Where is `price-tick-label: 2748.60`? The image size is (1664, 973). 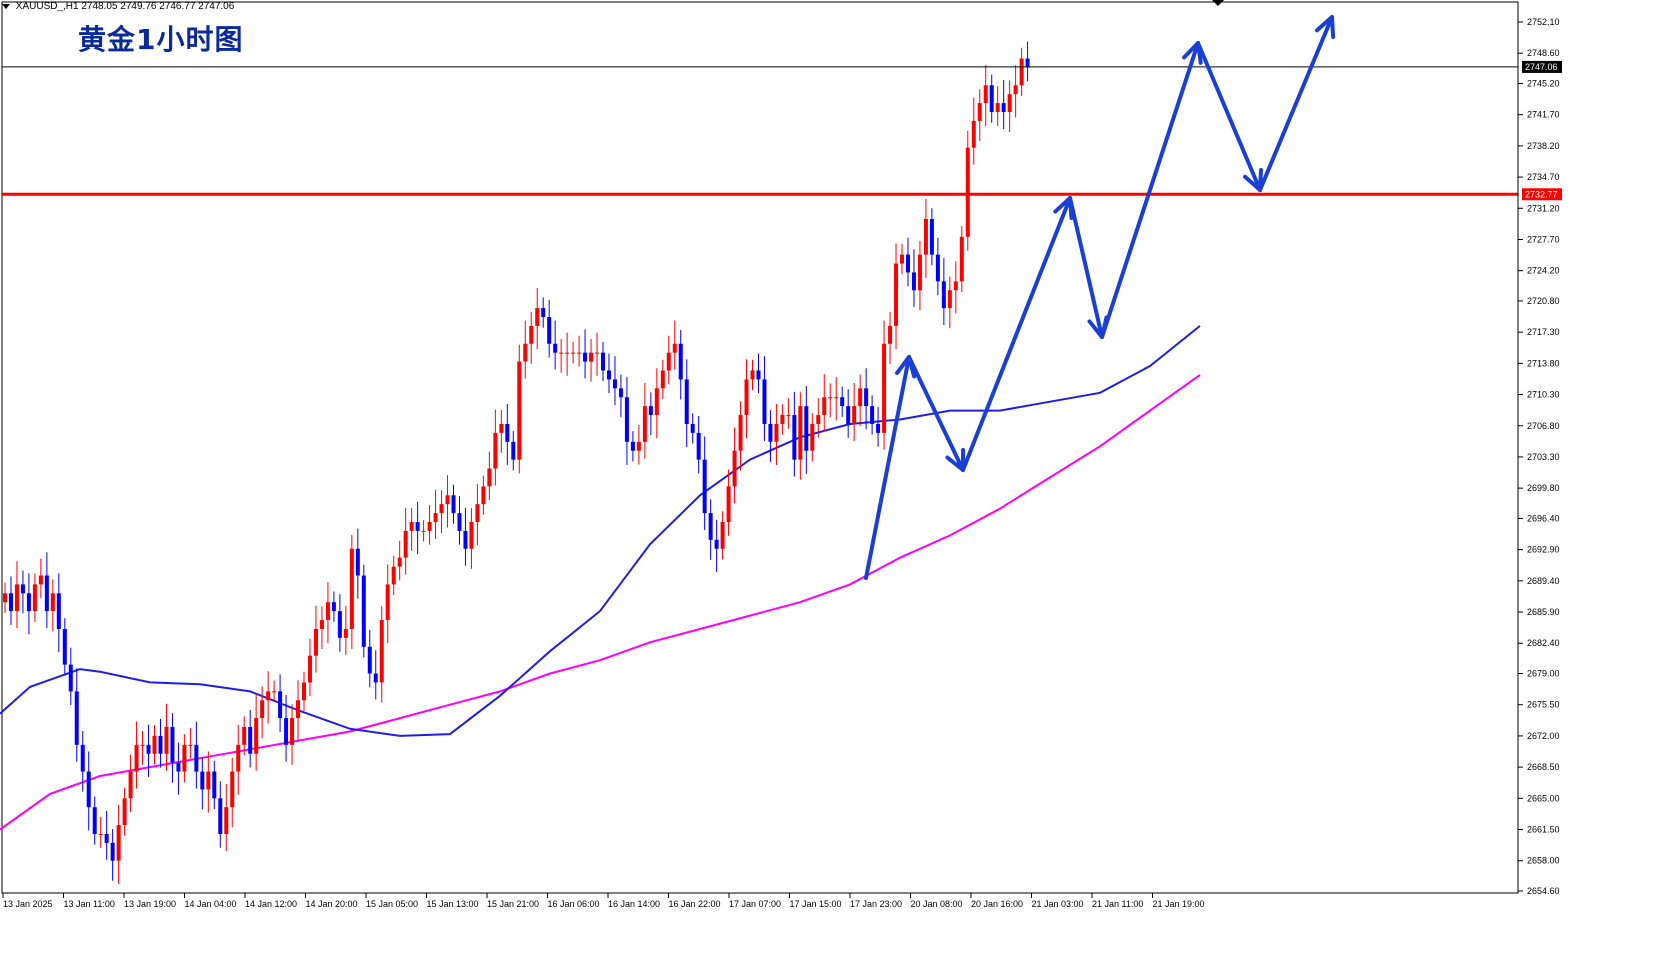 price-tick-label: 2748.60 is located at coordinates (1543, 53).